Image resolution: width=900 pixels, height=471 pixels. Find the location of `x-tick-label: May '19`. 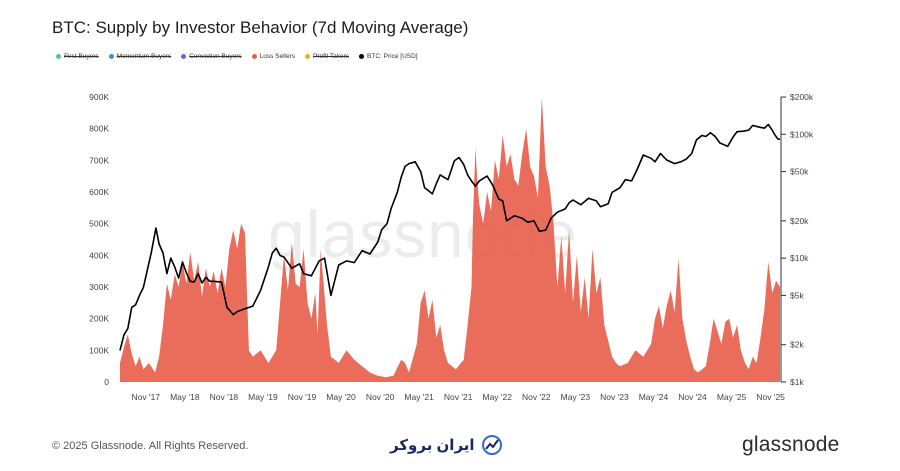

x-tick-label: May '19 is located at coordinates (263, 397).